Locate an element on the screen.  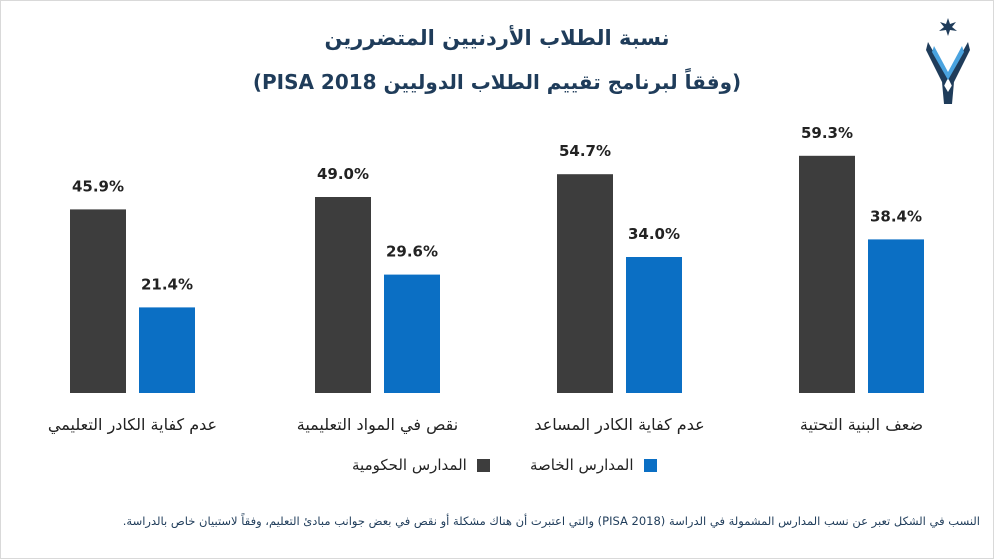
category-label-2: عدم كفاية الكادر المساعد is located at coordinates (619, 425).